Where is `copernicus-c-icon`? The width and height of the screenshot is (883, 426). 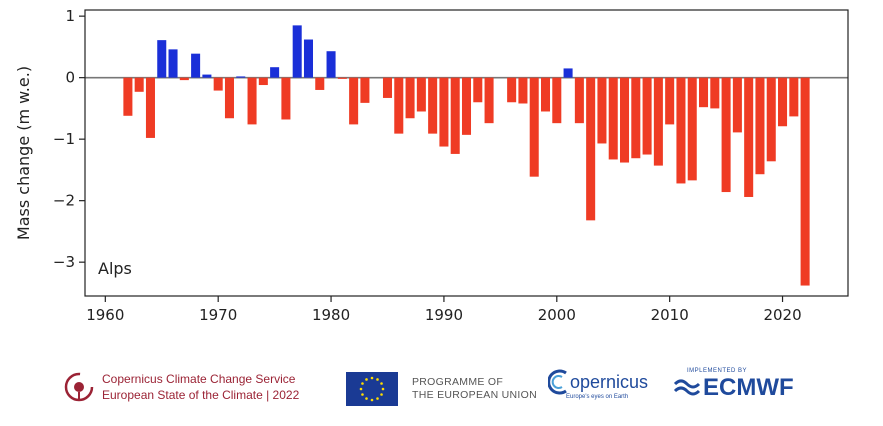
copernicus-c-icon is located at coordinates (557, 382).